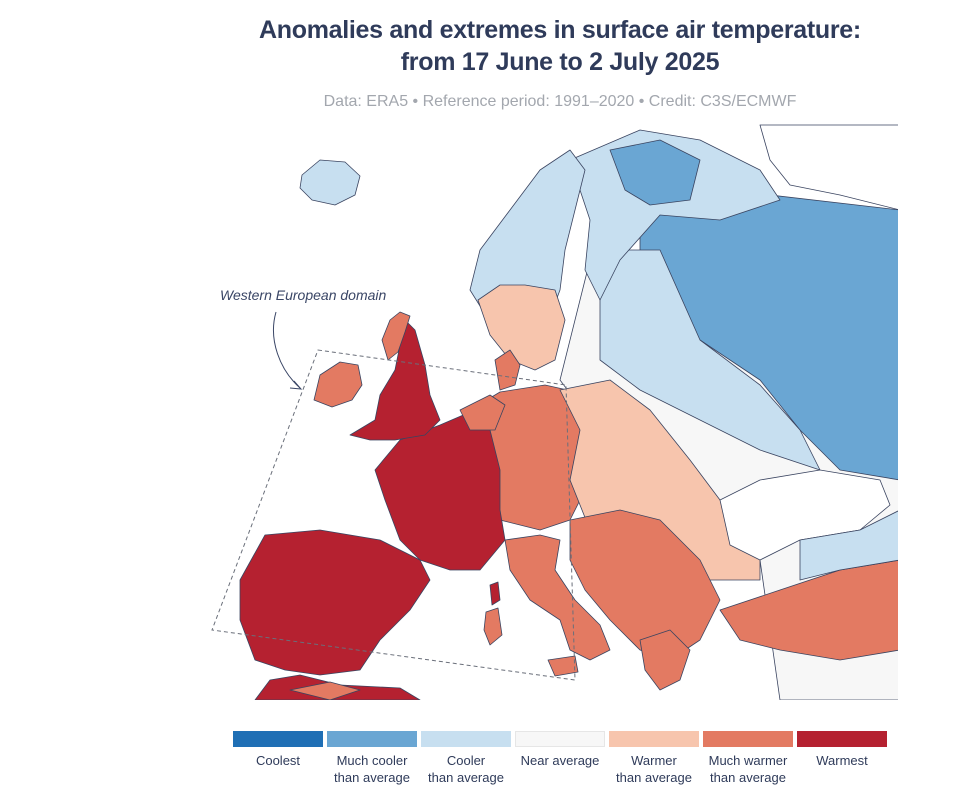 This screenshot has height=802, width=975. Describe the element at coordinates (466, 769) in the screenshot. I see `legend-label-cooler: Cooler than average` at that location.